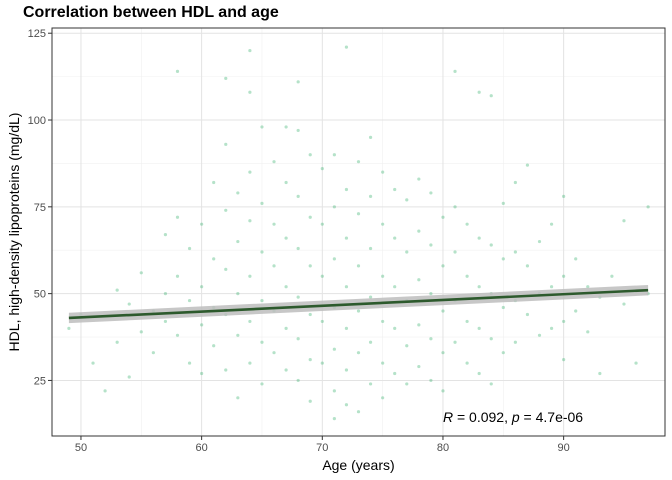 The image size is (672, 480). I want to click on regression-line, so click(358, 304).